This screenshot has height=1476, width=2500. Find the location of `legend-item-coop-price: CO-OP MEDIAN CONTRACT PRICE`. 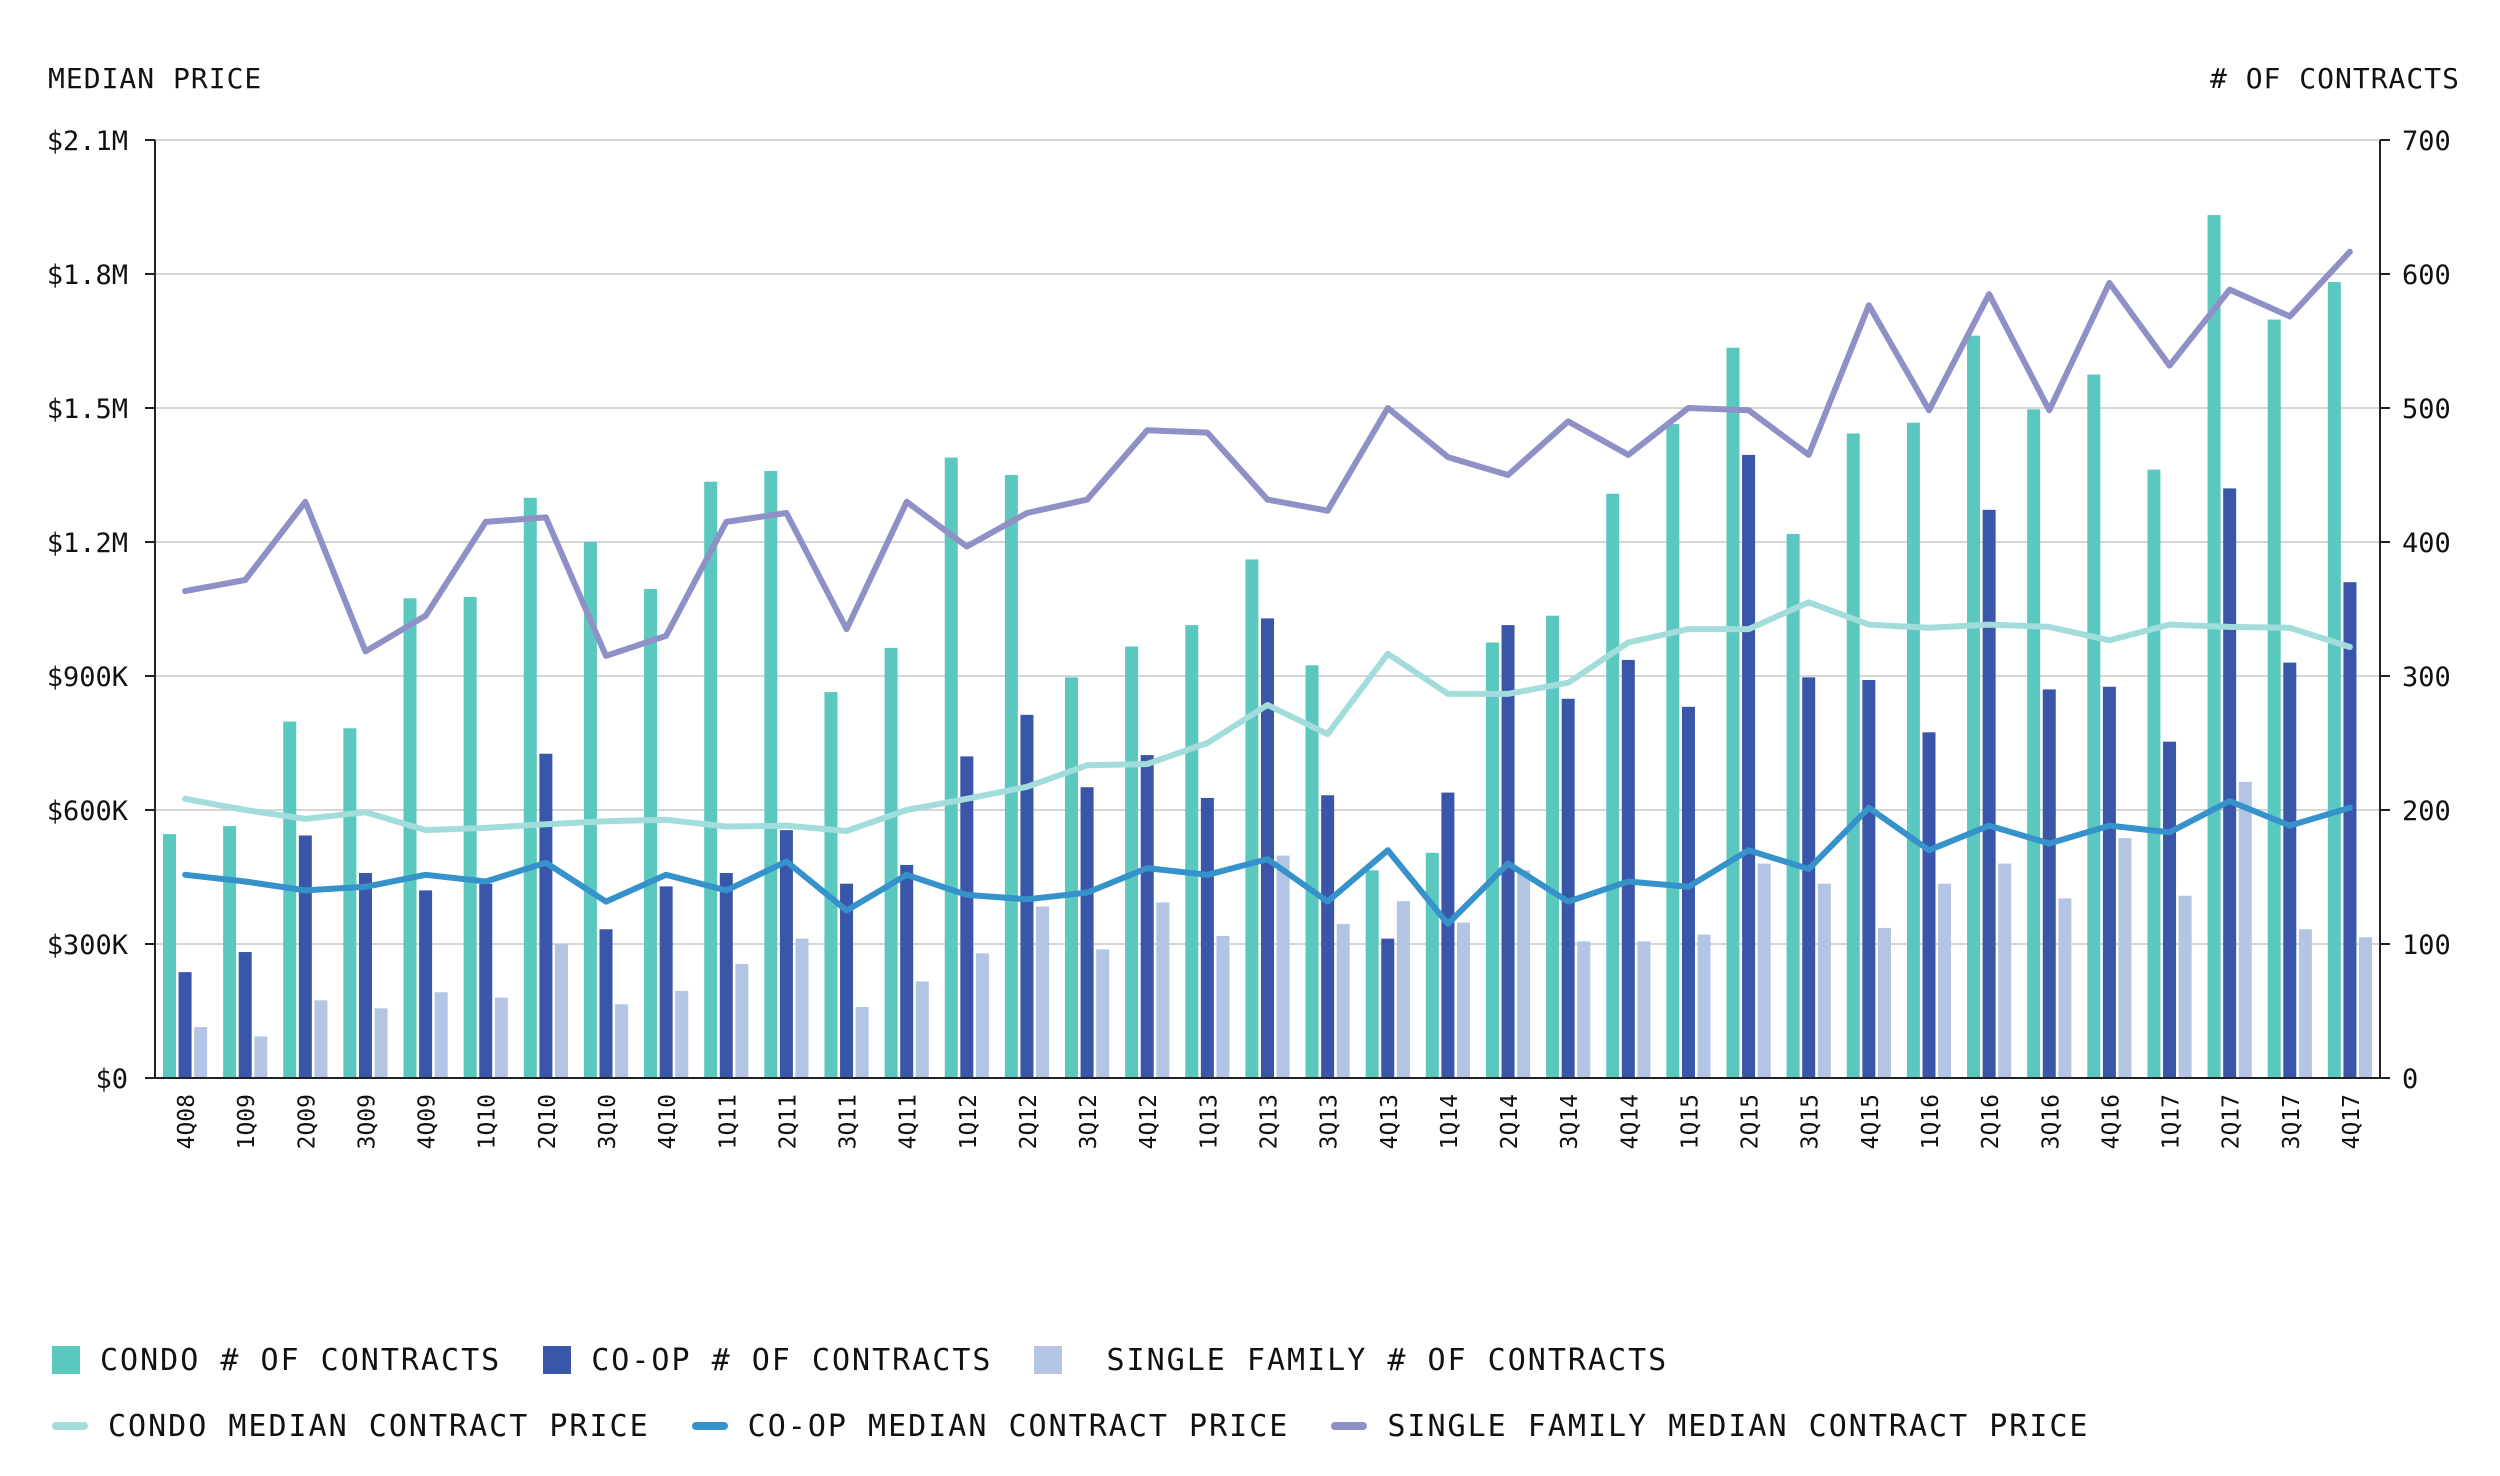

legend-item-coop-price: CO-OP MEDIAN CONTRACT PRICE is located at coordinates (990, 1426).